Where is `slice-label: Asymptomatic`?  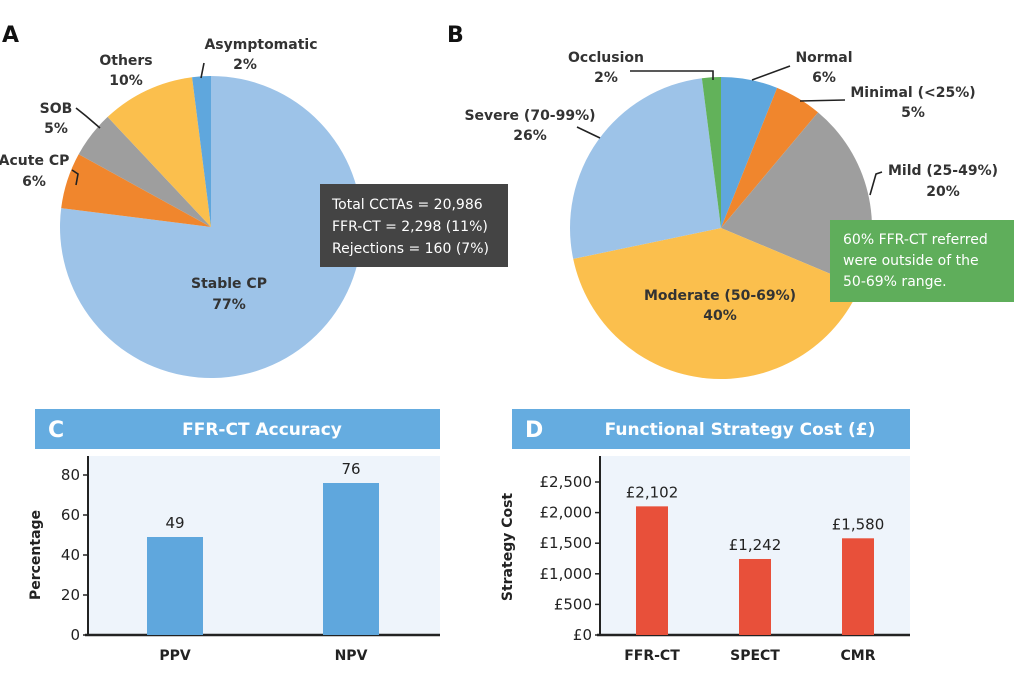 slice-label: Asymptomatic is located at coordinates (260, 45).